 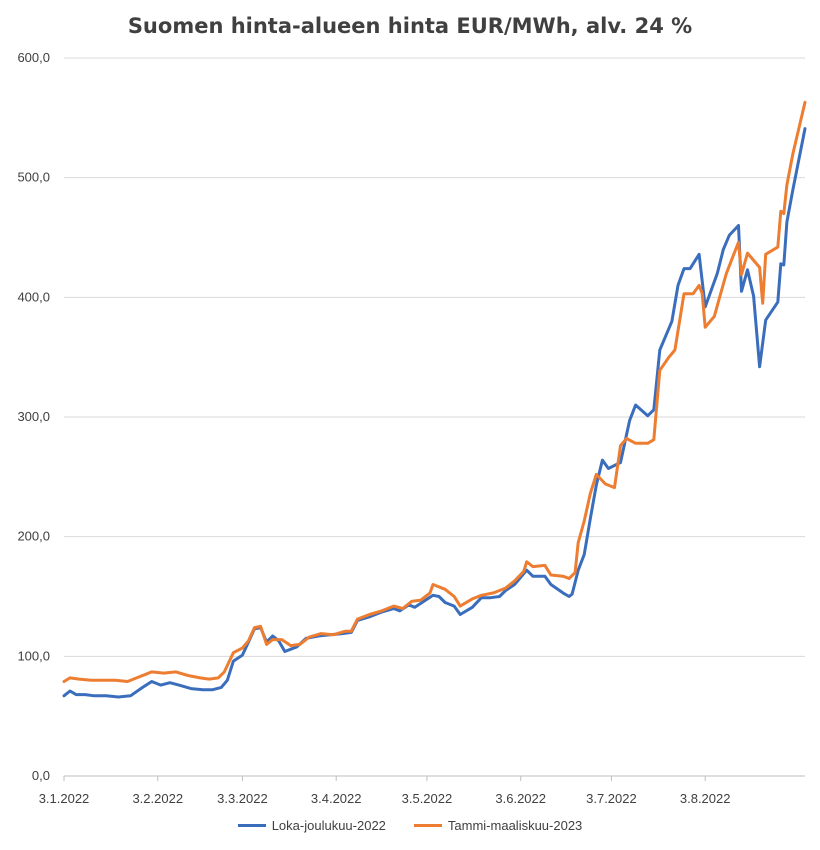 What do you see at coordinates (33, 57) in the screenshot?
I see `y-tick-label: 600,0` at bounding box center [33, 57].